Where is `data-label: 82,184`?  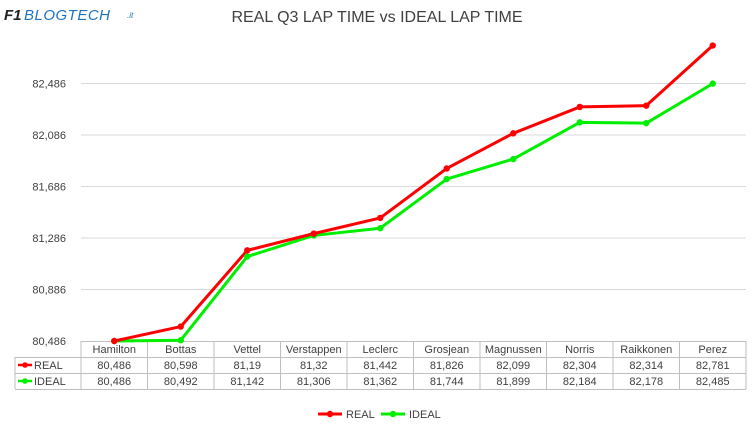 data-label: 82,184 is located at coordinates (580, 382).